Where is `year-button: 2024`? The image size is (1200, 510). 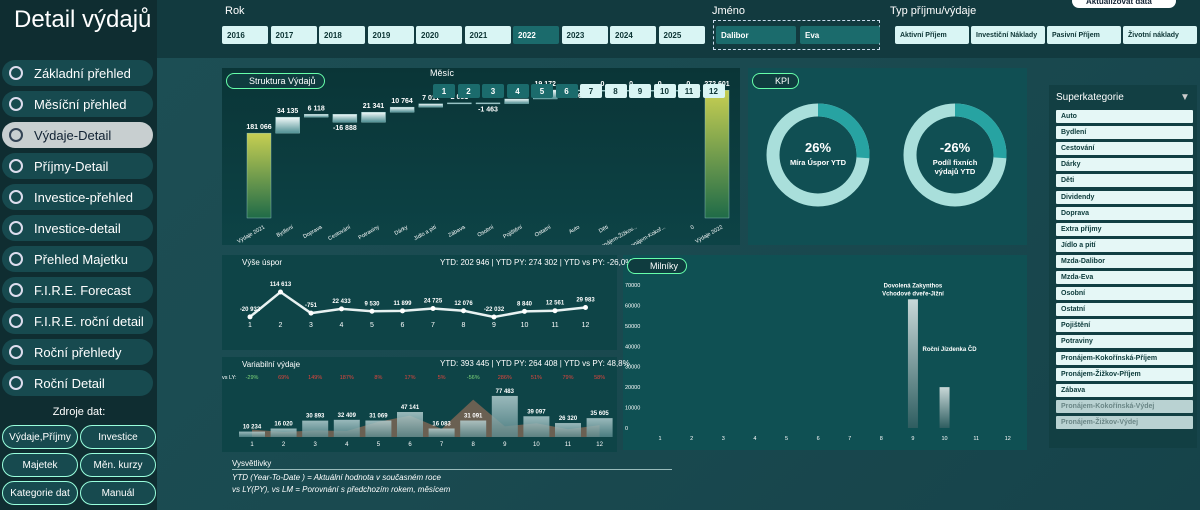 year-button: 2024 is located at coordinates (633, 35).